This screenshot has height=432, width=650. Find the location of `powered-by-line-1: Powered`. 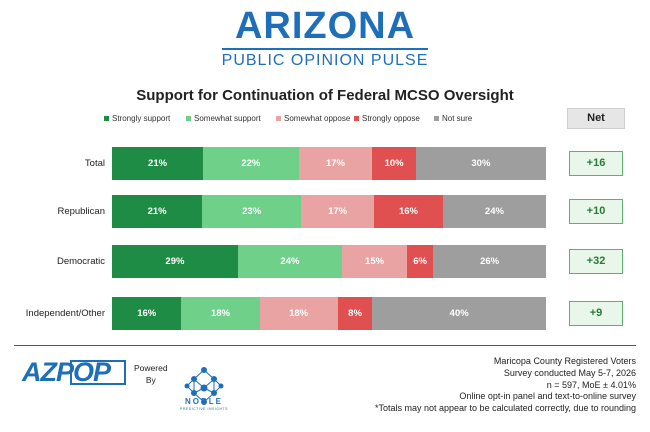

powered-by-line-1: Powered is located at coordinates (151, 368).